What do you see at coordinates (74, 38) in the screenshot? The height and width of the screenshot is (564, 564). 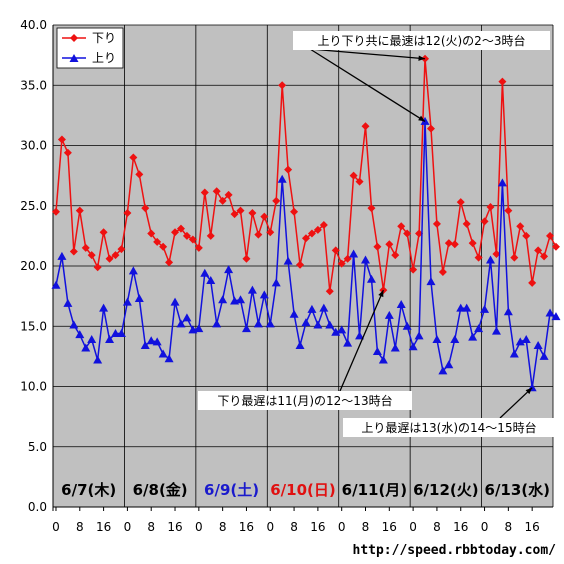 I see `legend-marker-down` at bounding box center [74, 38].